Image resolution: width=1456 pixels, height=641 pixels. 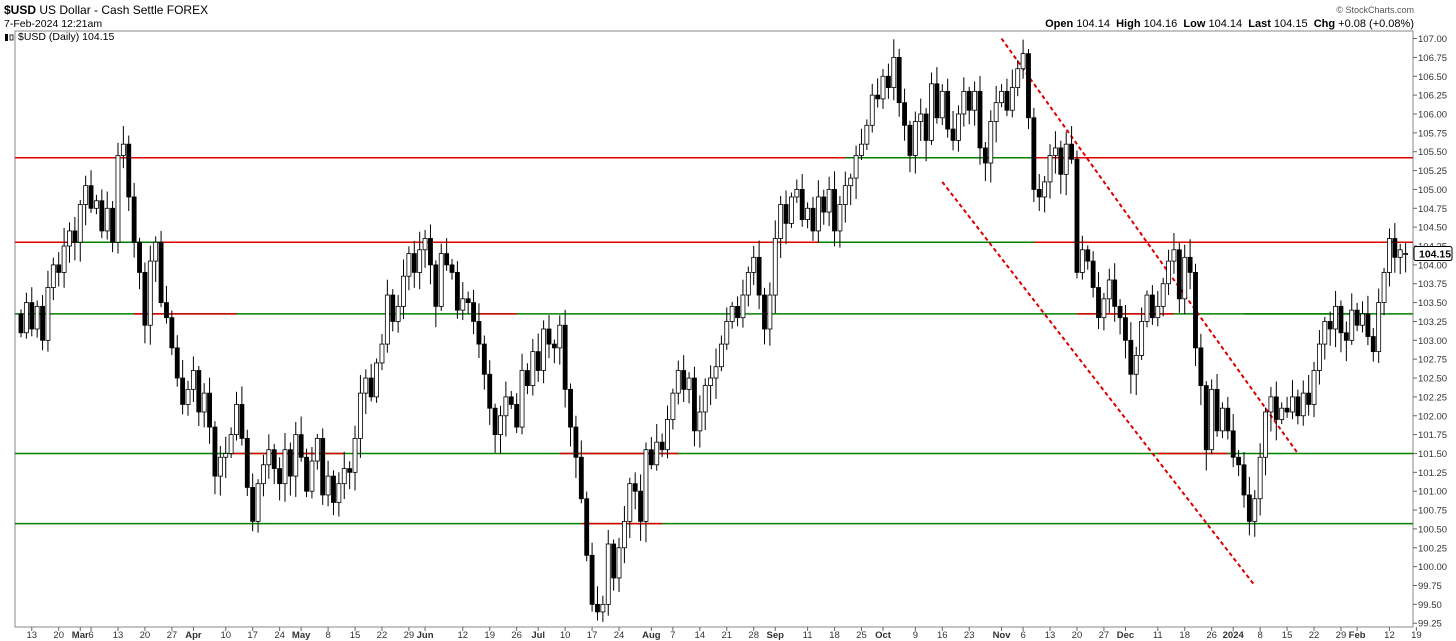 I want to click on y-tick-label: 99.25, so click(x=1430, y=624).